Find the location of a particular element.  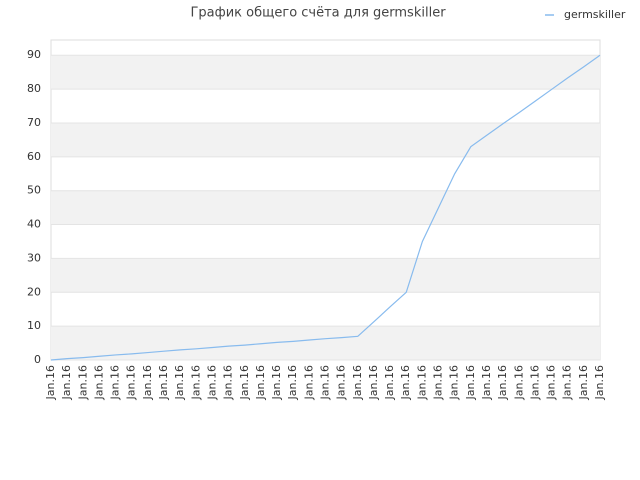

y-tick-label: 70 is located at coordinates (34, 122).